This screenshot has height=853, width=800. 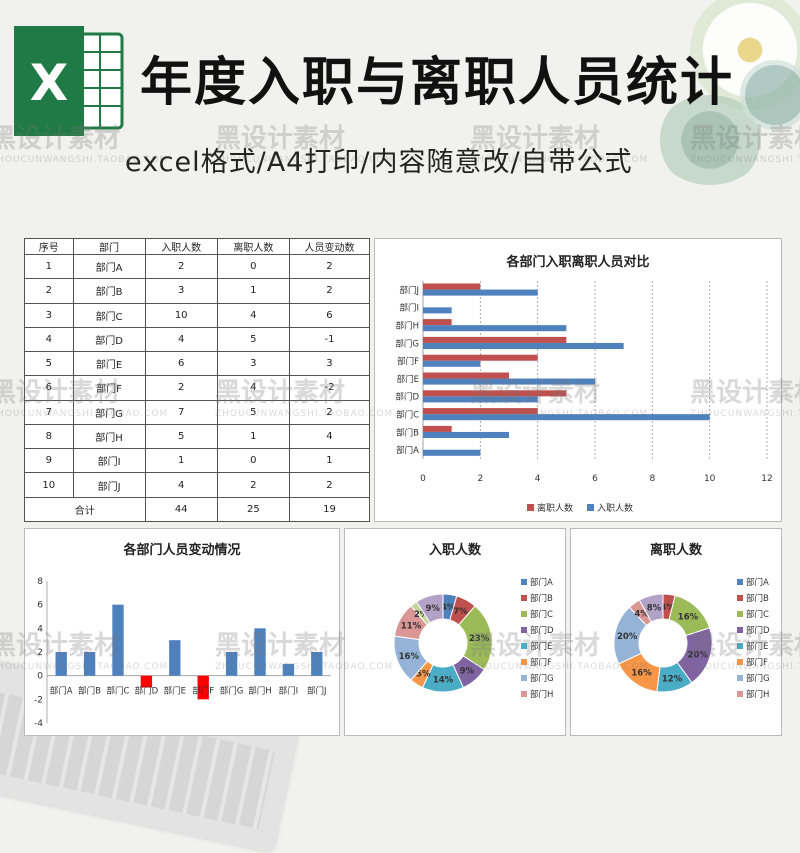 I want to click on table-row: 10 部门J 4 2 2, so click(x=197, y=485).